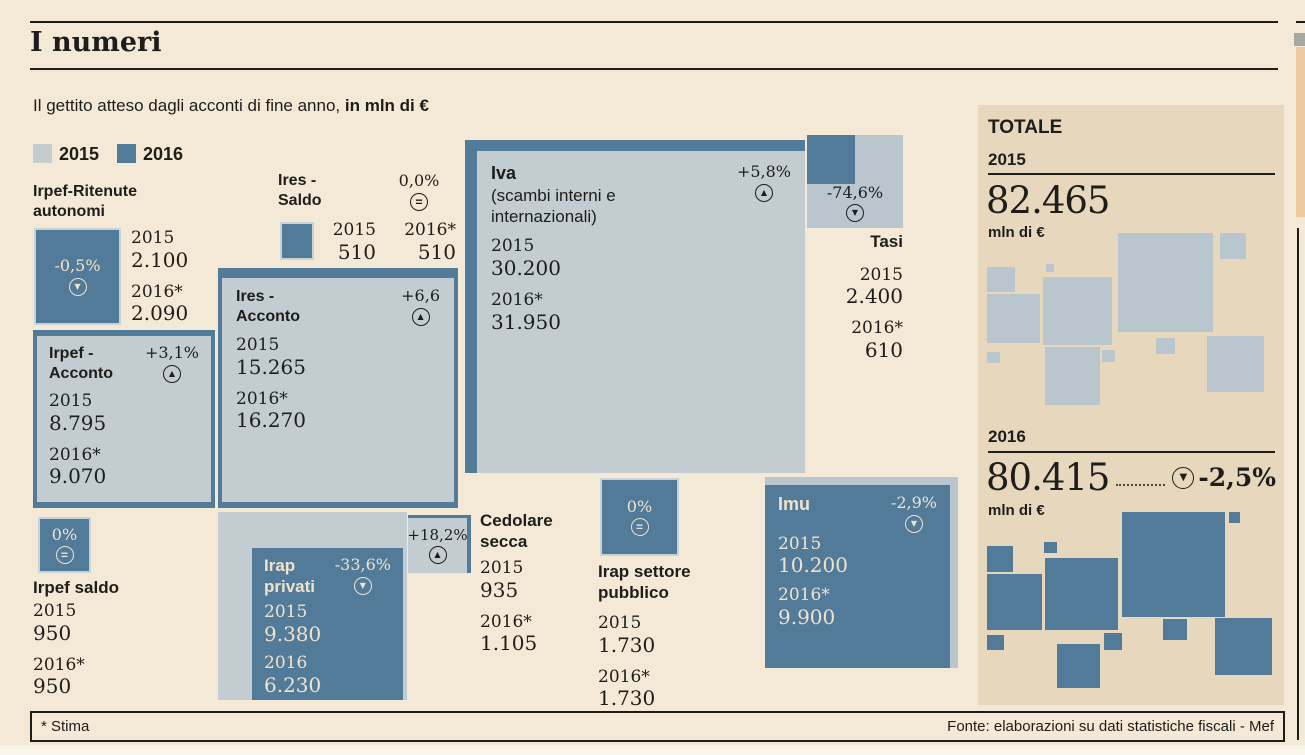 This screenshot has height=755, width=1305. Describe the element at coordinates (297, 241) in the screenshot. I see `ires-saldo-swatch` at that location.